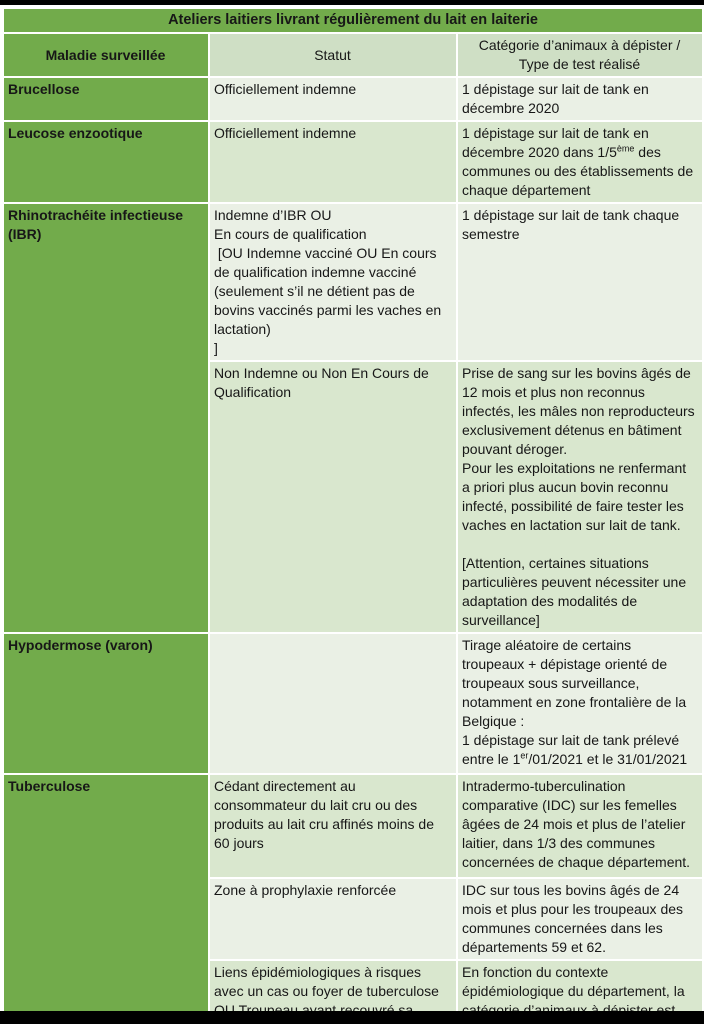 The height and width of the screenshot is (1024, 704). Describe the element at coordinates (579, 544) in the screenshot. I see `cell-paragraph` at that location.